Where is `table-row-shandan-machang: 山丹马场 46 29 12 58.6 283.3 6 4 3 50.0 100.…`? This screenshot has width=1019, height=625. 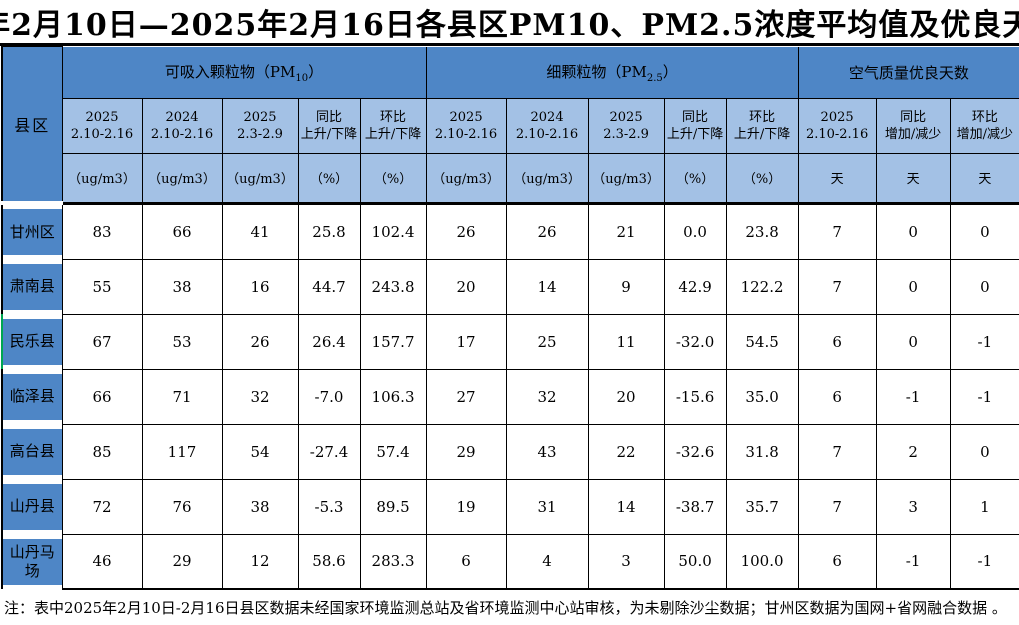 table-row-shandan-machang: 山丹马场 46 29 12 58.6 283.3 6 4 3 50.0 100.… is located at coordinates (510, 561).